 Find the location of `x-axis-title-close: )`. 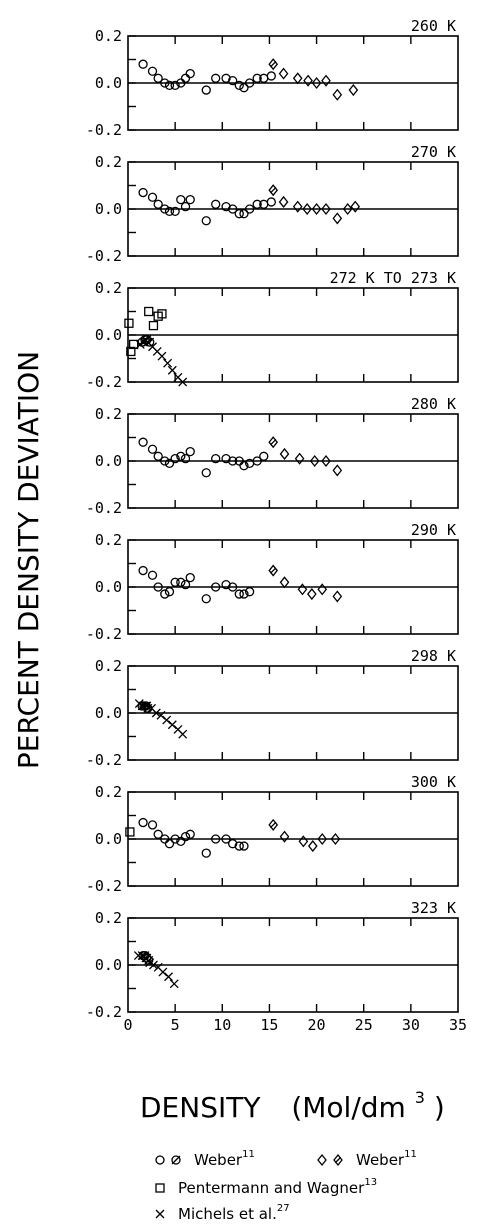

x-axis-title-close: ) is located at coordinates (439, 1107).